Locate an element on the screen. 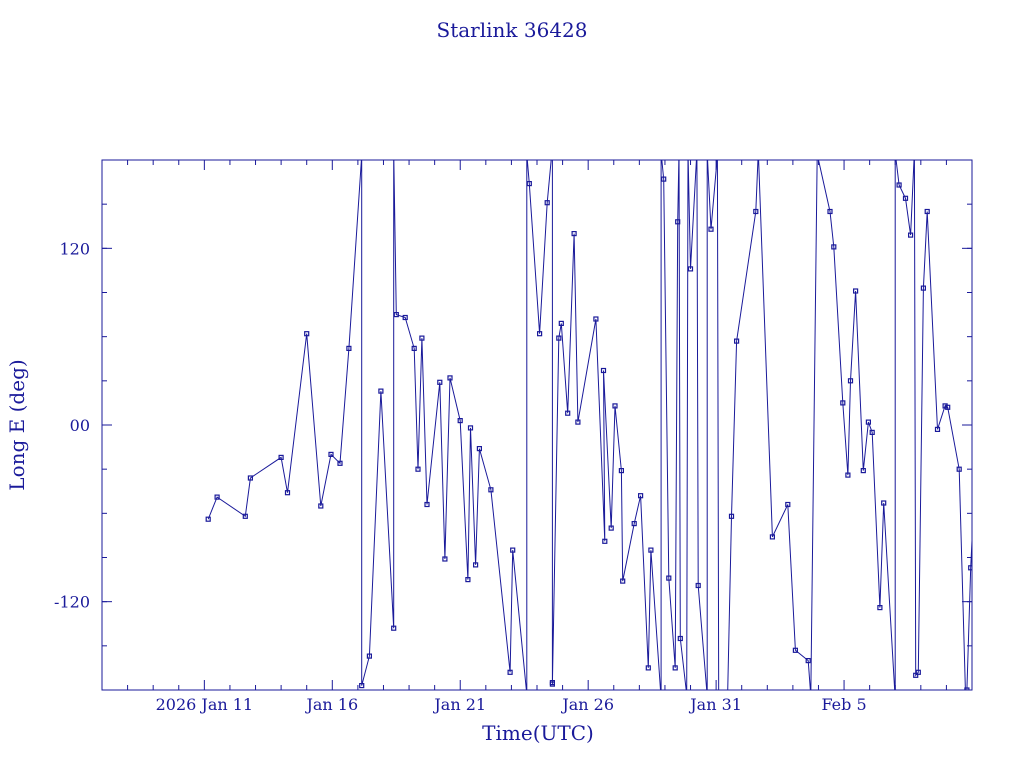 Image resolution: width=1024 pixels, height=768 pixels. y-tick-label: 120 is located at coordinates (74, 248).